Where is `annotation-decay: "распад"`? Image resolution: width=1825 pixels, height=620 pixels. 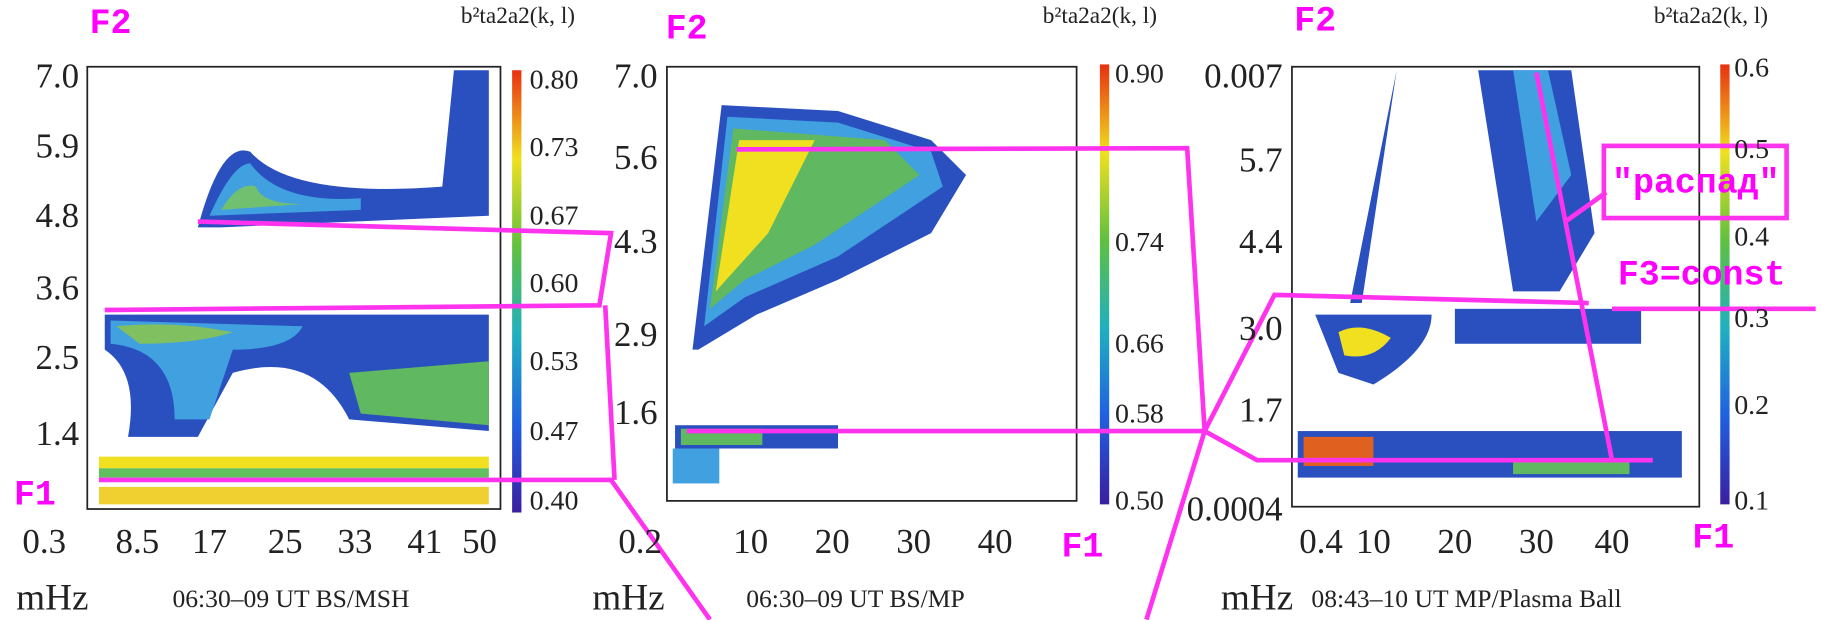 annotation-decay: "распад" is located at coordinates (1696, 183).